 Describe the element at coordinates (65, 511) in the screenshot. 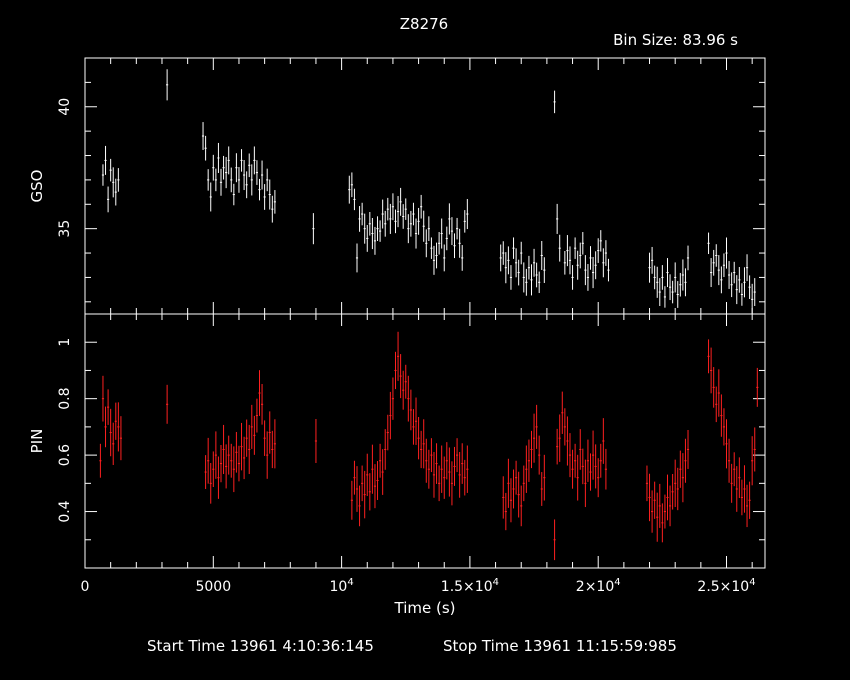

I see `pin-ytick-label: 0.4` at that location.